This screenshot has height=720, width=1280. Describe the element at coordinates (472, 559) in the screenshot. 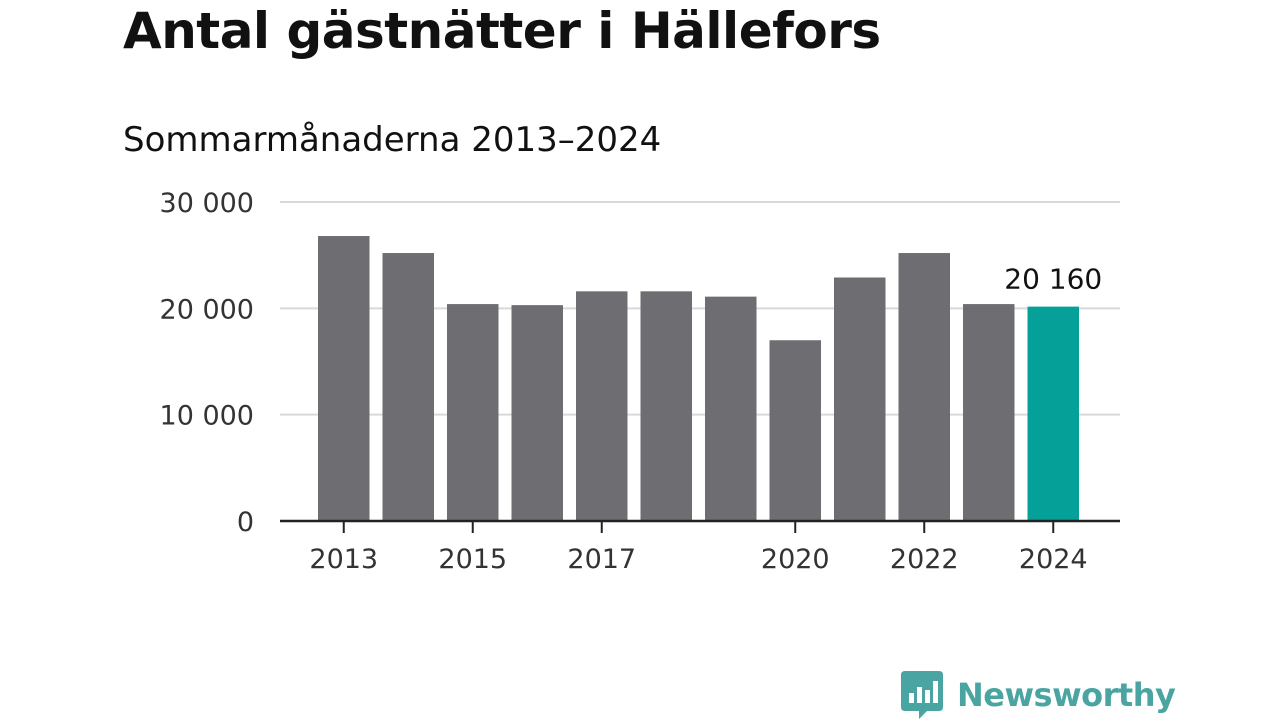

I see `x-tick-label: 2015` at that location.